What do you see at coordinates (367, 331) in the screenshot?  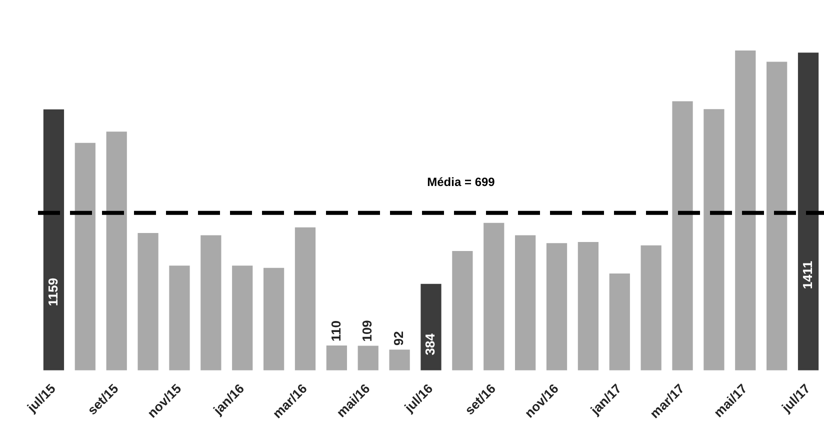 I see `data-label: 109` at bounding box center [367, 331].